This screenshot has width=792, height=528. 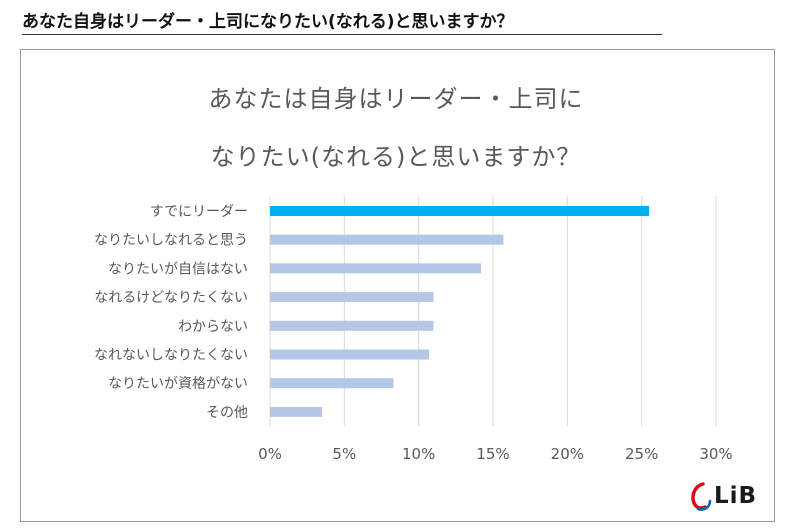 I want to click on category-label: わからない, so click(x=213, y=327).